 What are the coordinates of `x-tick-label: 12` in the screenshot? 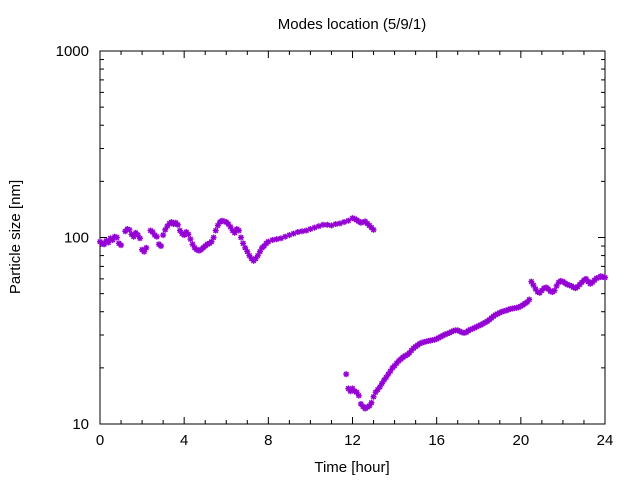 It's located at (352, 440).